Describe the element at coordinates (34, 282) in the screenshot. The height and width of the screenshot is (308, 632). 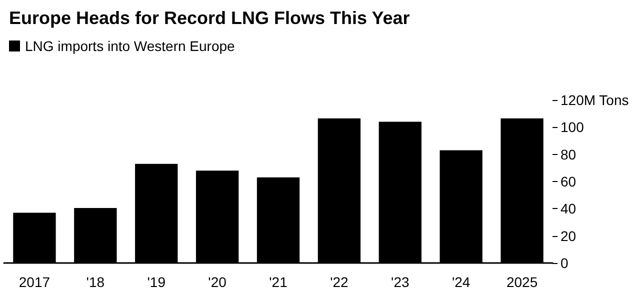
I see `x-tick-label: 2017` at that location.